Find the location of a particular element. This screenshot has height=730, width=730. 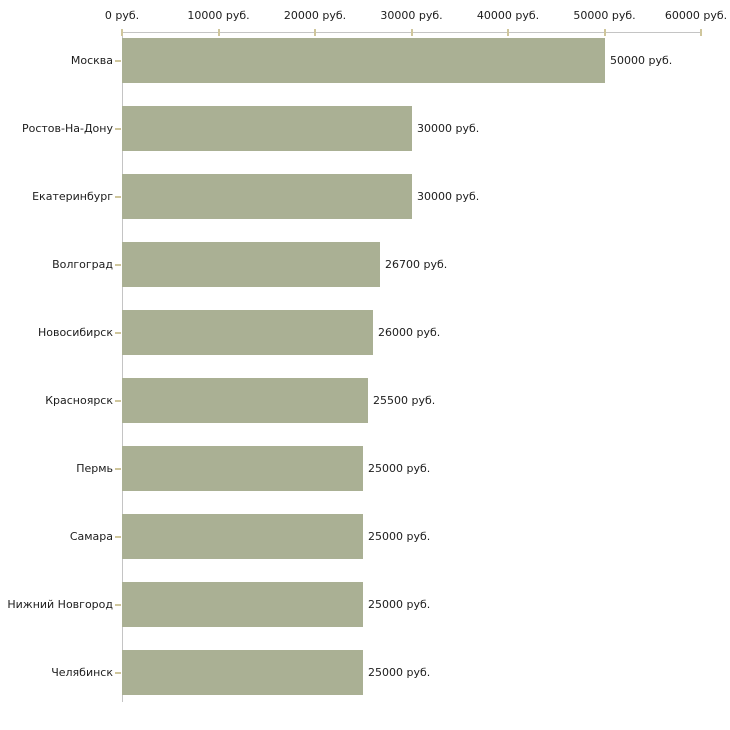

category-label: Волгоград is located at coordinates (82, 264).